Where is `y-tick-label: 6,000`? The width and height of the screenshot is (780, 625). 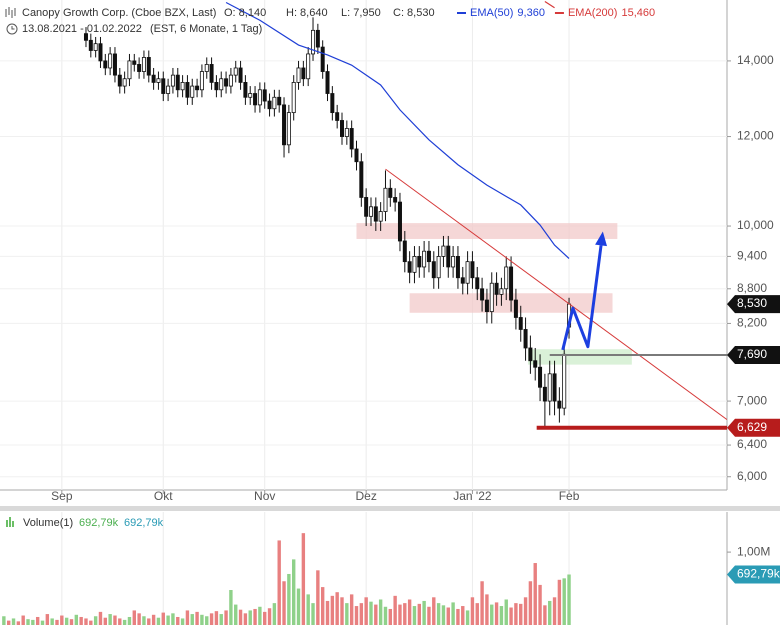
y-tick-label: 6,000 is located at coordinates (752, 476).